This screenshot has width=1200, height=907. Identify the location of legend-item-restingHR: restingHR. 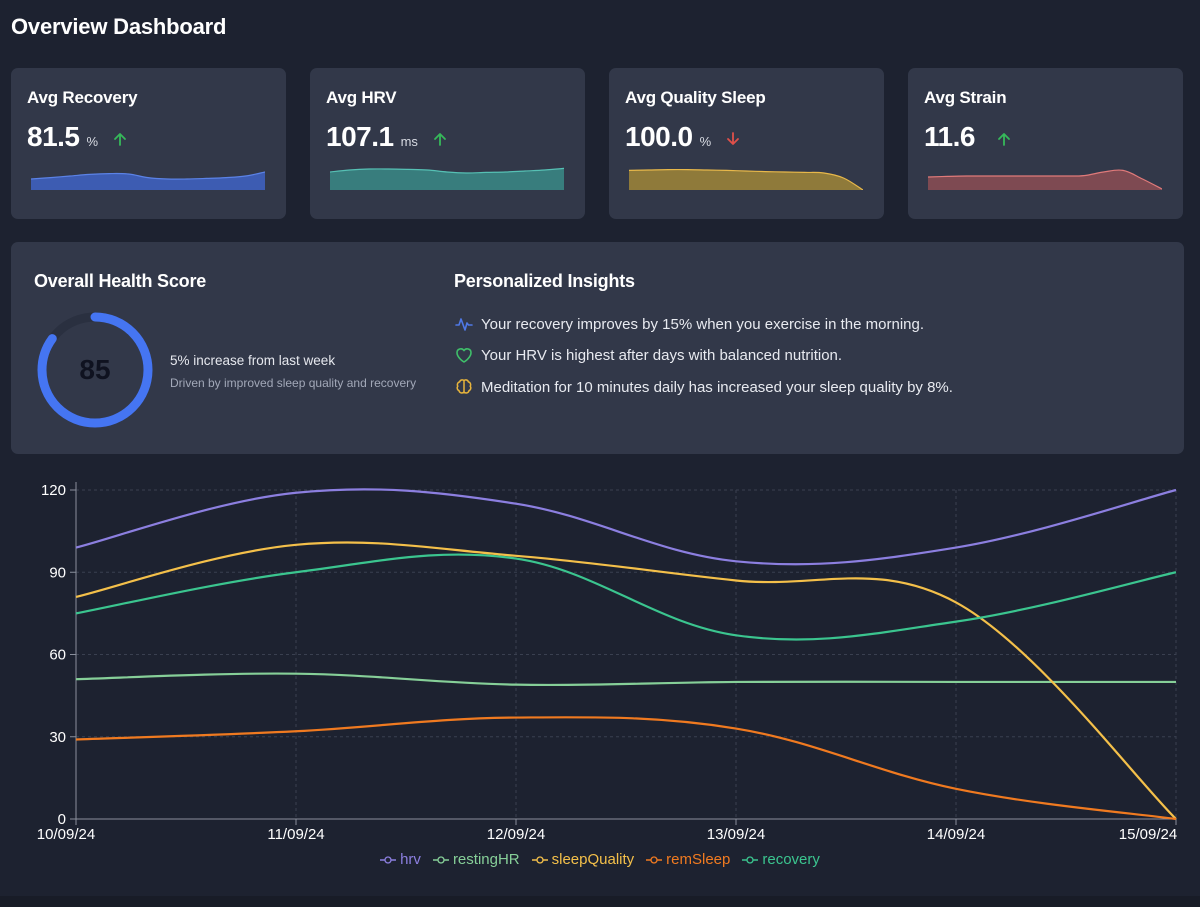
(476, 859).